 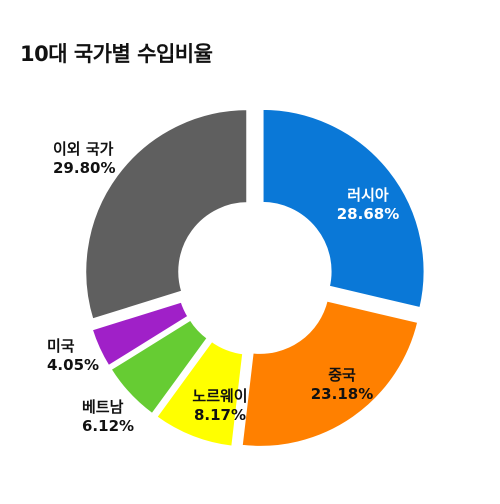 I want to click on label-usa-value: 4.05%, so click(x=73, y=365).